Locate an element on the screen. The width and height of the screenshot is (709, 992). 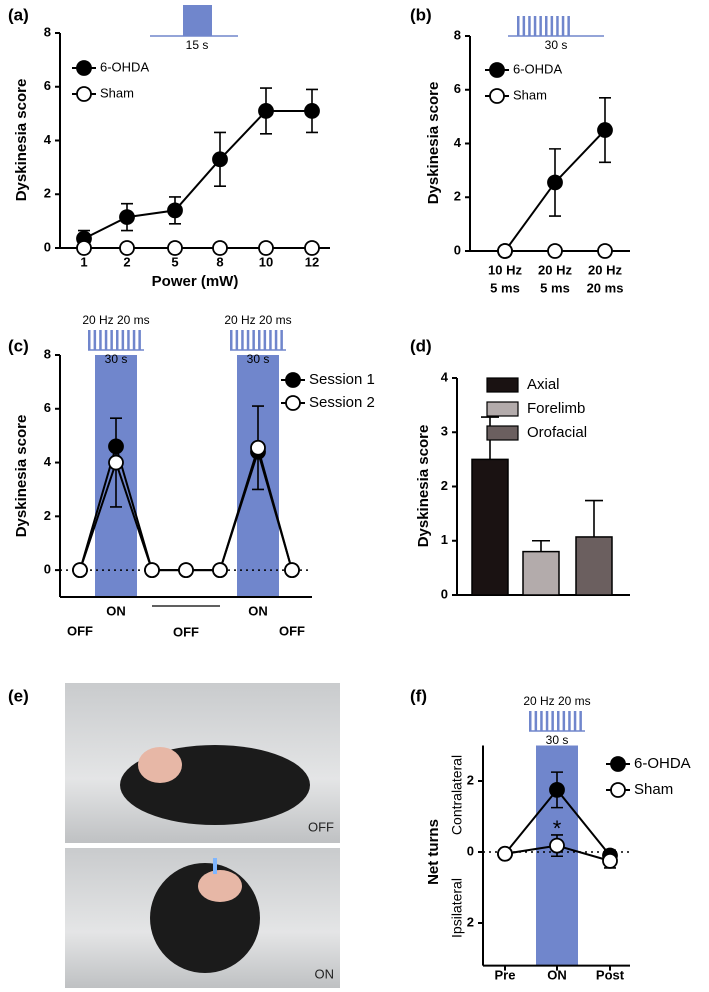
error-bar is located at coordinates (594, 518).